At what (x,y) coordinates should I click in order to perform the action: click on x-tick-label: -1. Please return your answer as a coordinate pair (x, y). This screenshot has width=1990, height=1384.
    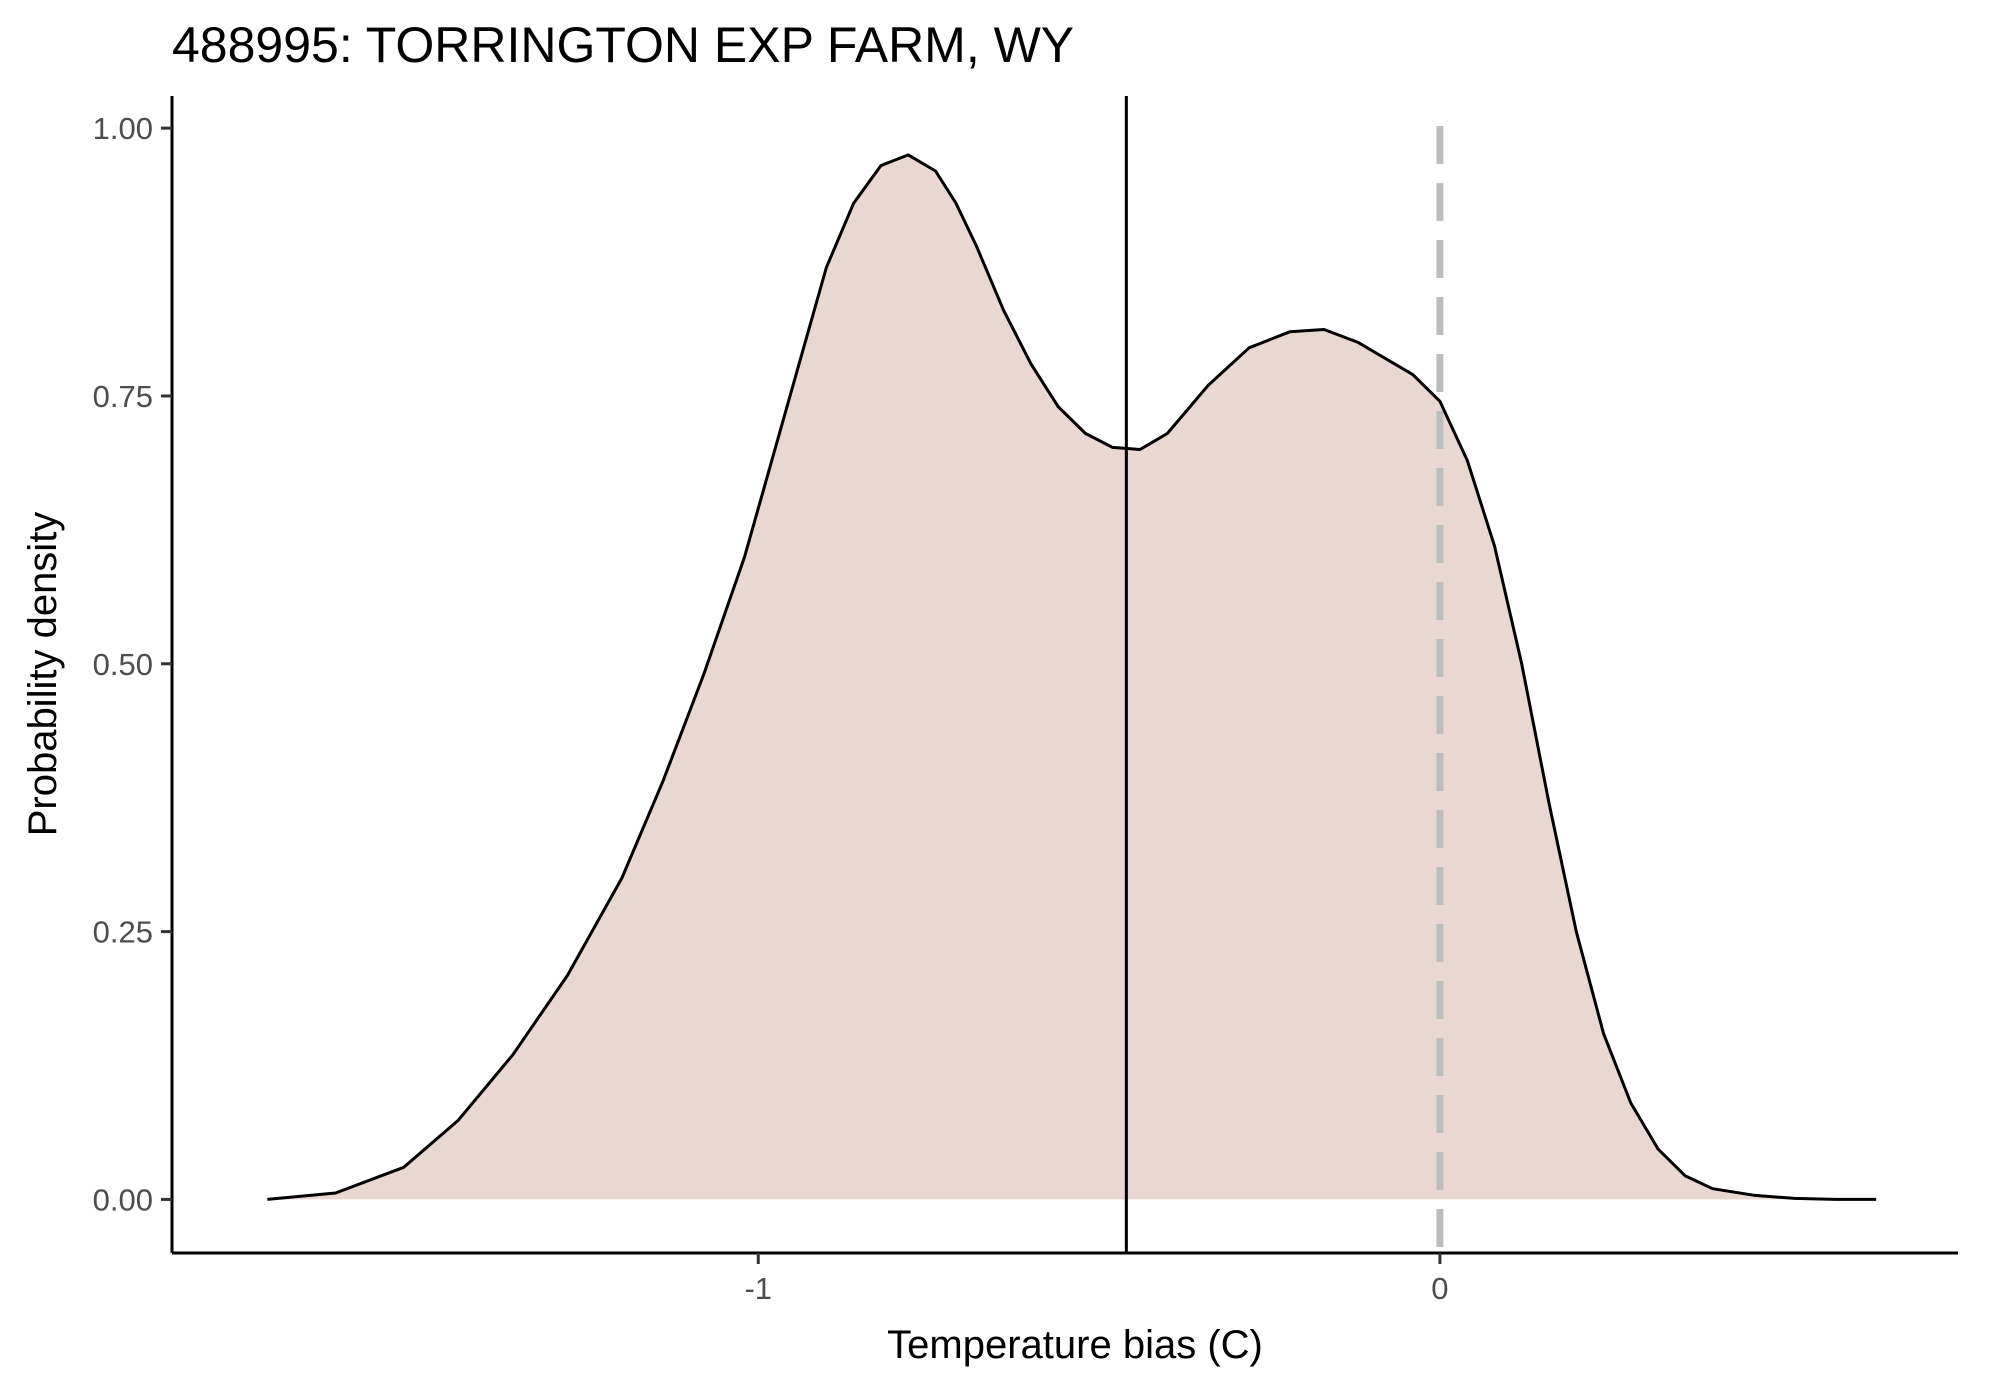
    Looking at the image, I should click on (758, 1288).